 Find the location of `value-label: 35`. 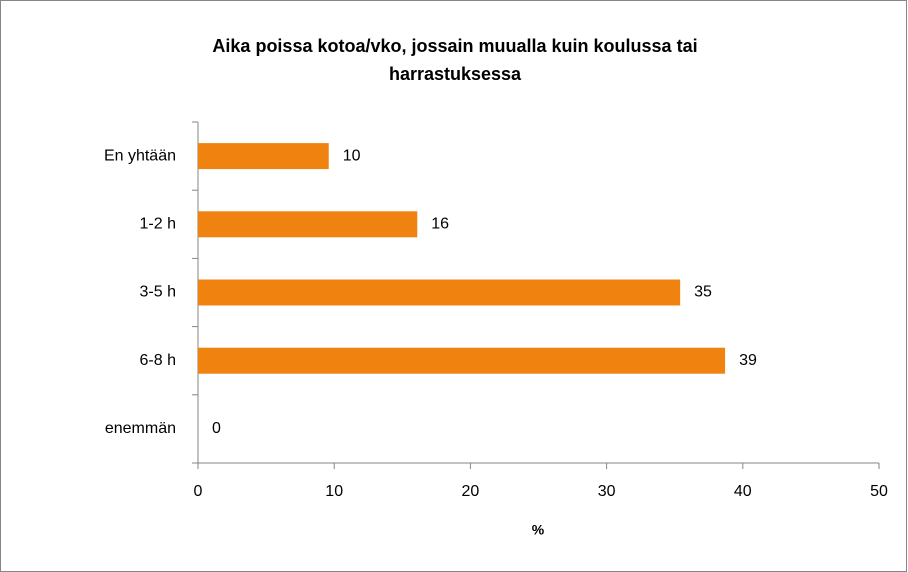

value-label: 35 is located at coordinates (703, 292).